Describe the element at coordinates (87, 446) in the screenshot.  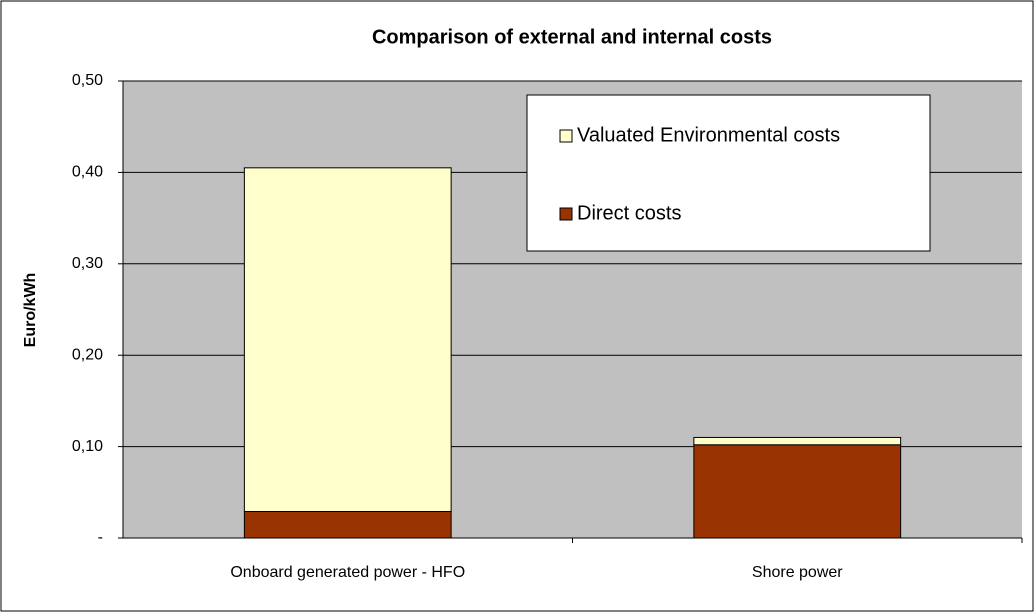
I see `y-tick-label: 0,10` at that location.